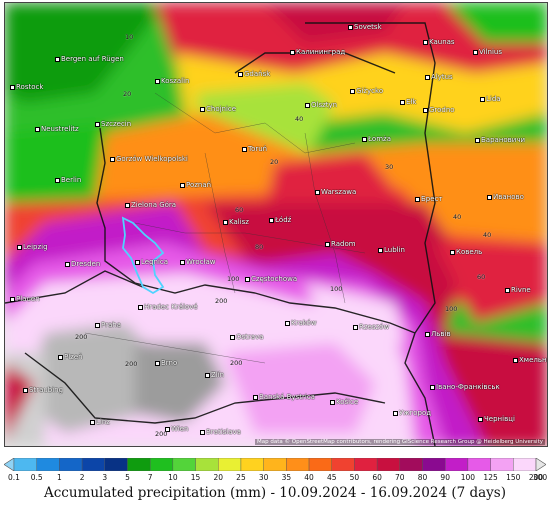 The image size is (550, 506). I want to click on city-label: Барановичи, so click(500, 140).